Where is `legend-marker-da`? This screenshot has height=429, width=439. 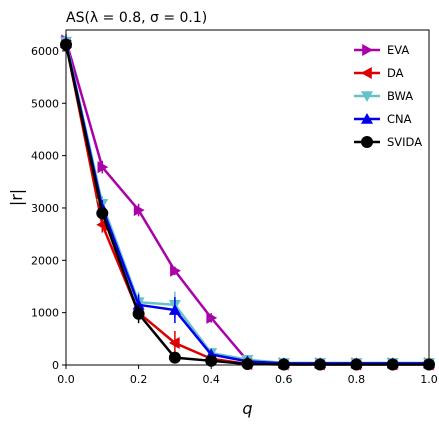 legend-marker-da is located at coordinates (366, 73).